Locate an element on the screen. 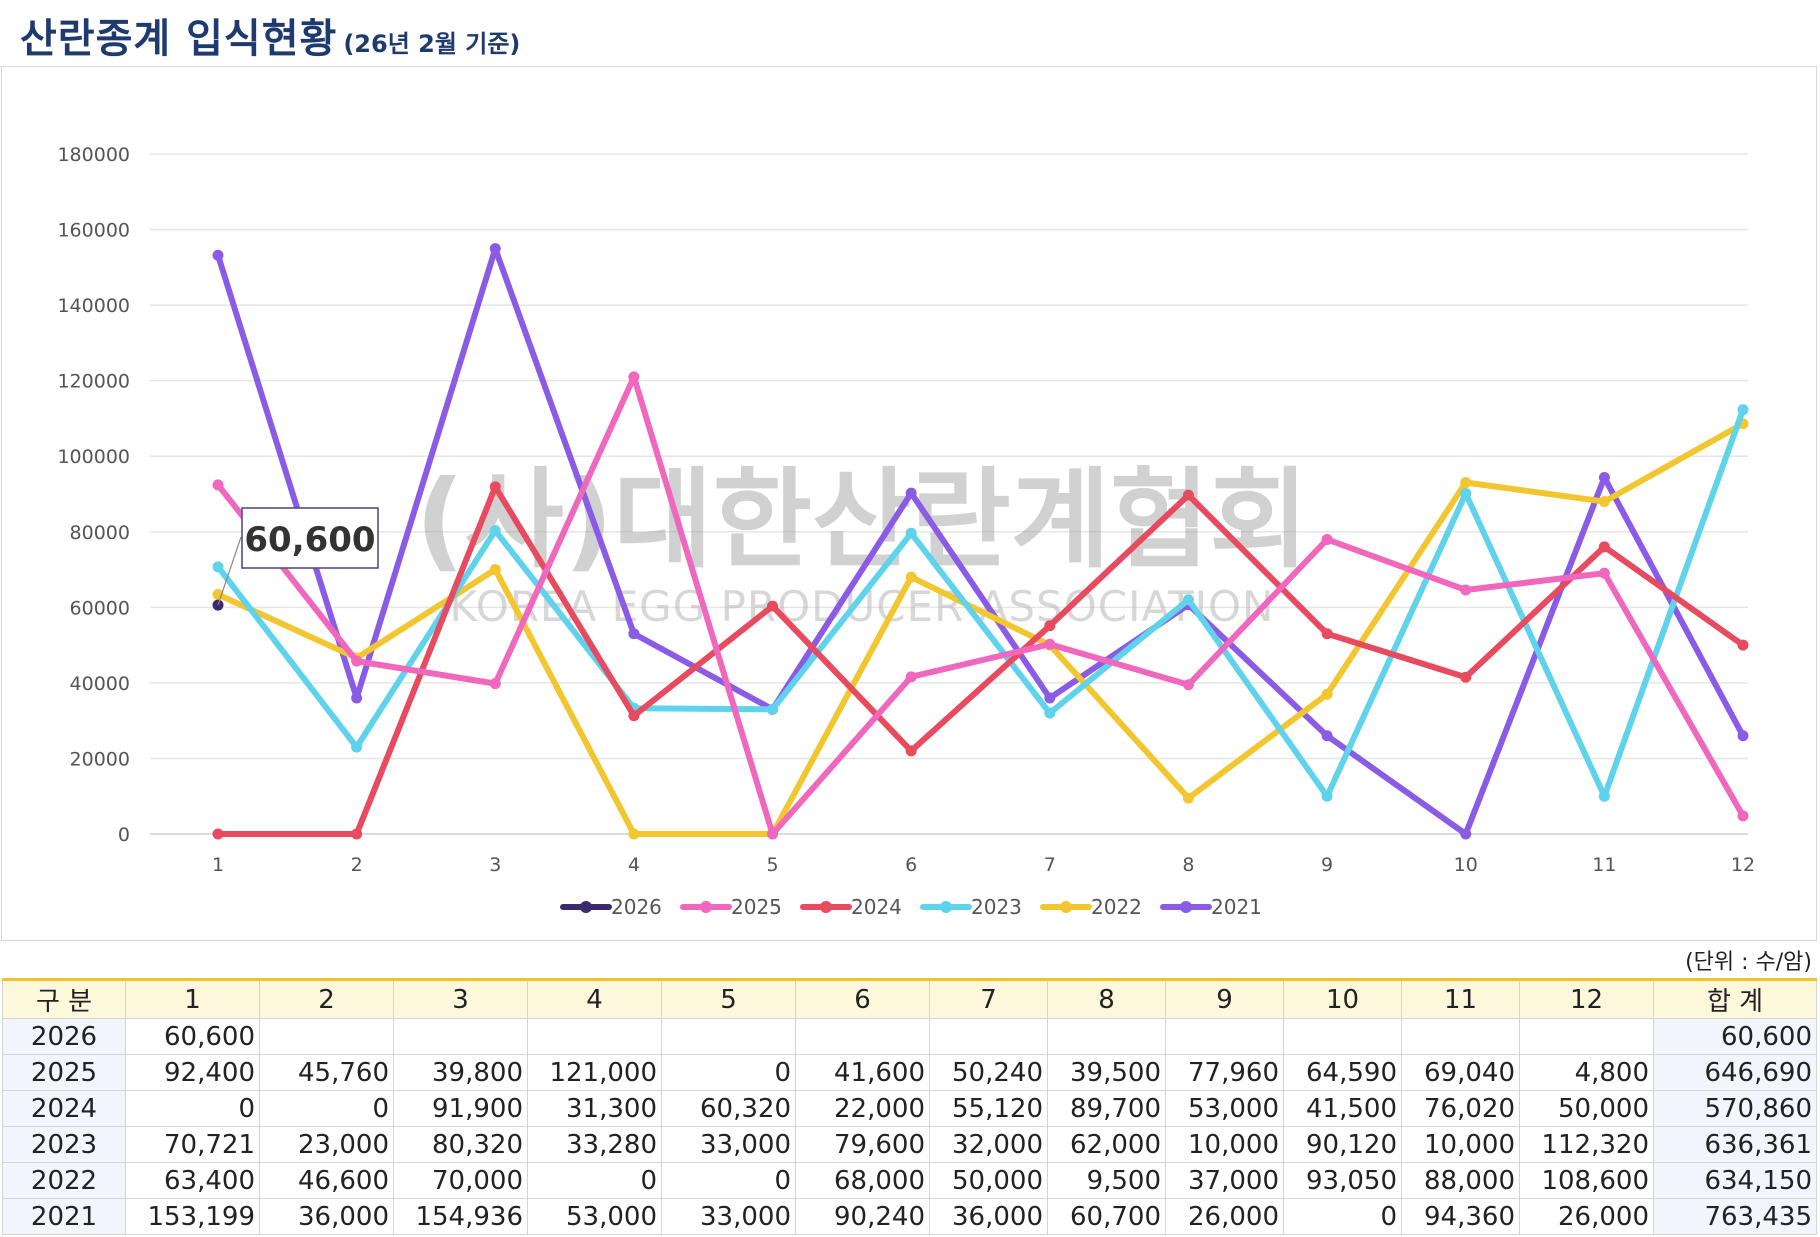 Image resolution: width=1820 pixels, height=1237 pixels. legend-item: 2023 is located at coordinates (971, 907).